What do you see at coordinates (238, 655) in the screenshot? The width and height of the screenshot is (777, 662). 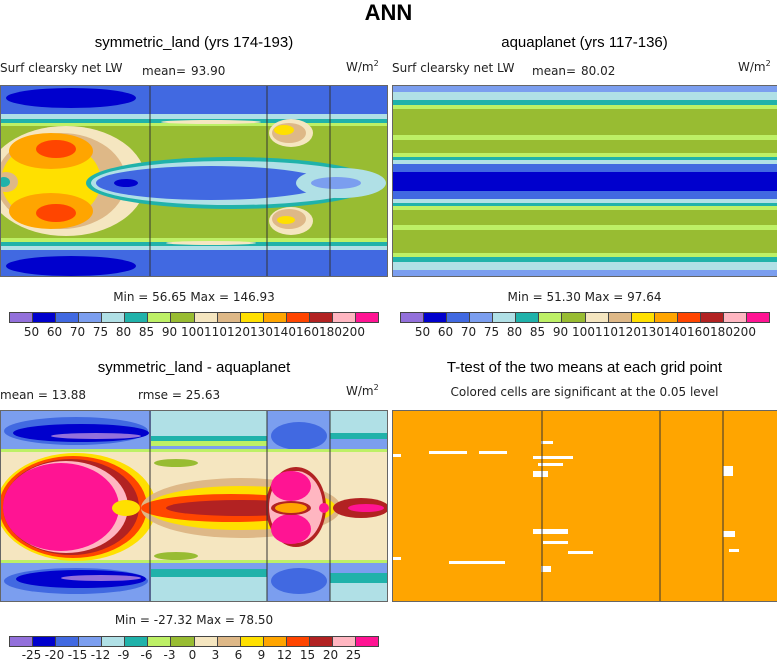 I see `colorbar-tick-label: 6` at bounding box center [238, 655].